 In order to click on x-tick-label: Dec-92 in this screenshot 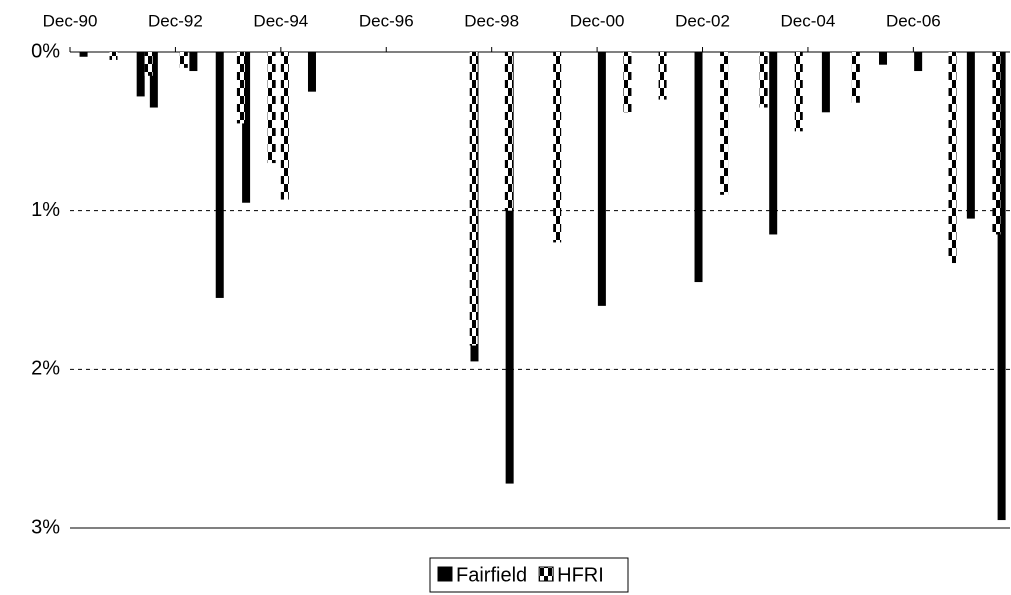, I will do `click(175, 20)`.